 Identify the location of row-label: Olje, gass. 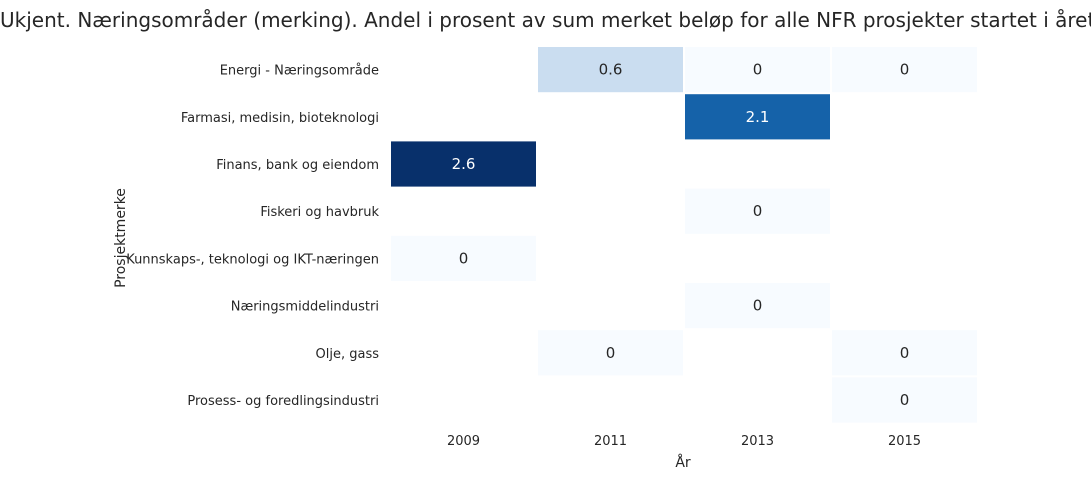
(348, 354).